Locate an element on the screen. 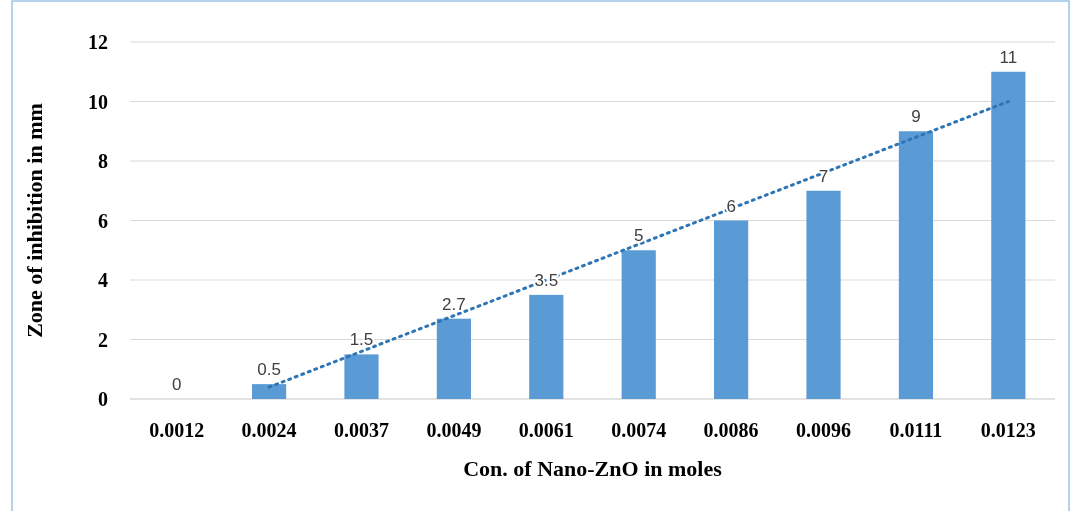 This screenshot has height=511, width=1070. data-label: 0 is located at coordinates (176, 384).